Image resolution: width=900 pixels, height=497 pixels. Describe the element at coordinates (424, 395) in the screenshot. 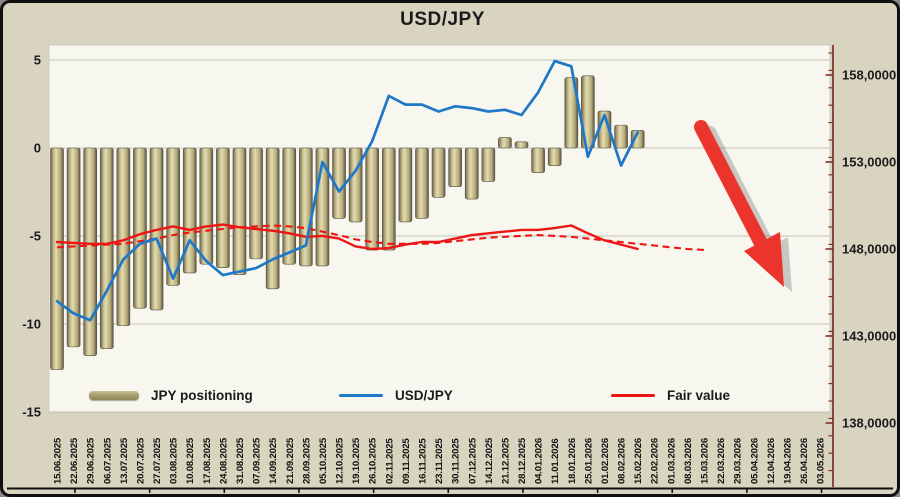

I see `legend-label: USD/JPY` at that location.